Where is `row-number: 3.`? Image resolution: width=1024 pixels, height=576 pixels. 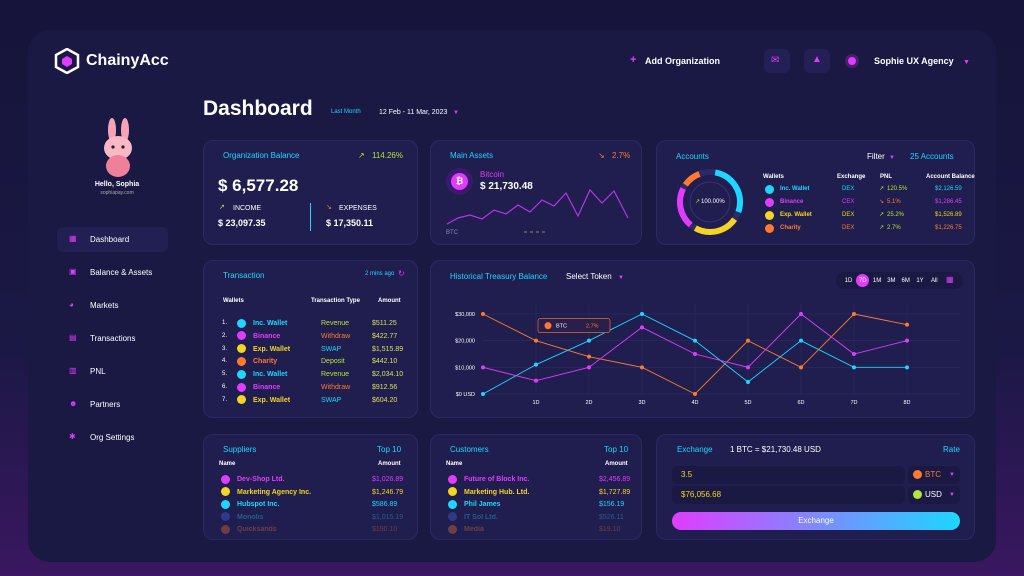 row-number: 3. is located at coordinates (225, 348).